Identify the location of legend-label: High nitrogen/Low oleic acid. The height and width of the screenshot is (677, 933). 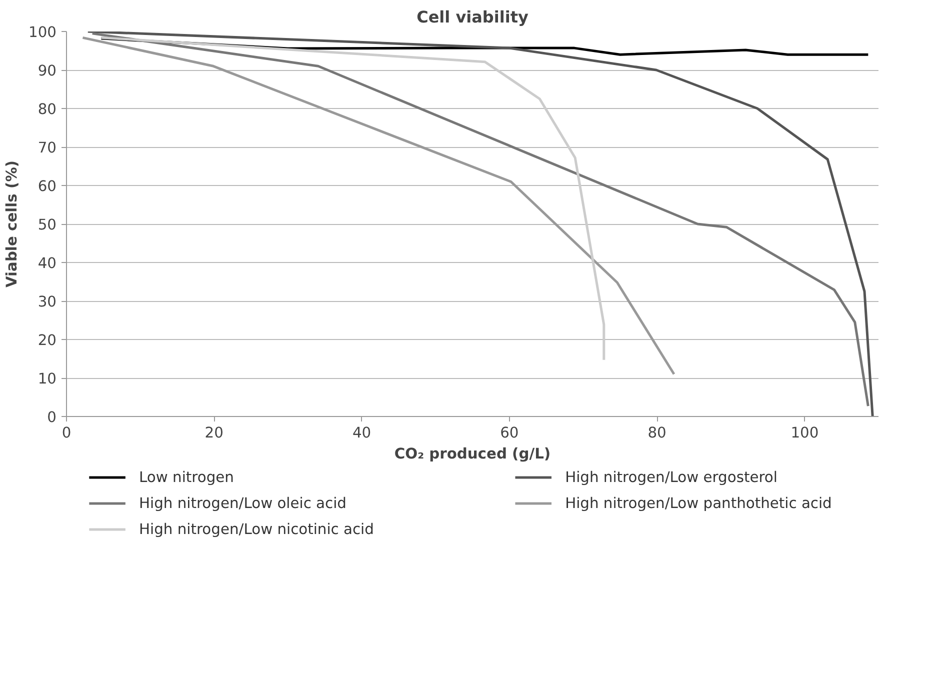
(242, 503).